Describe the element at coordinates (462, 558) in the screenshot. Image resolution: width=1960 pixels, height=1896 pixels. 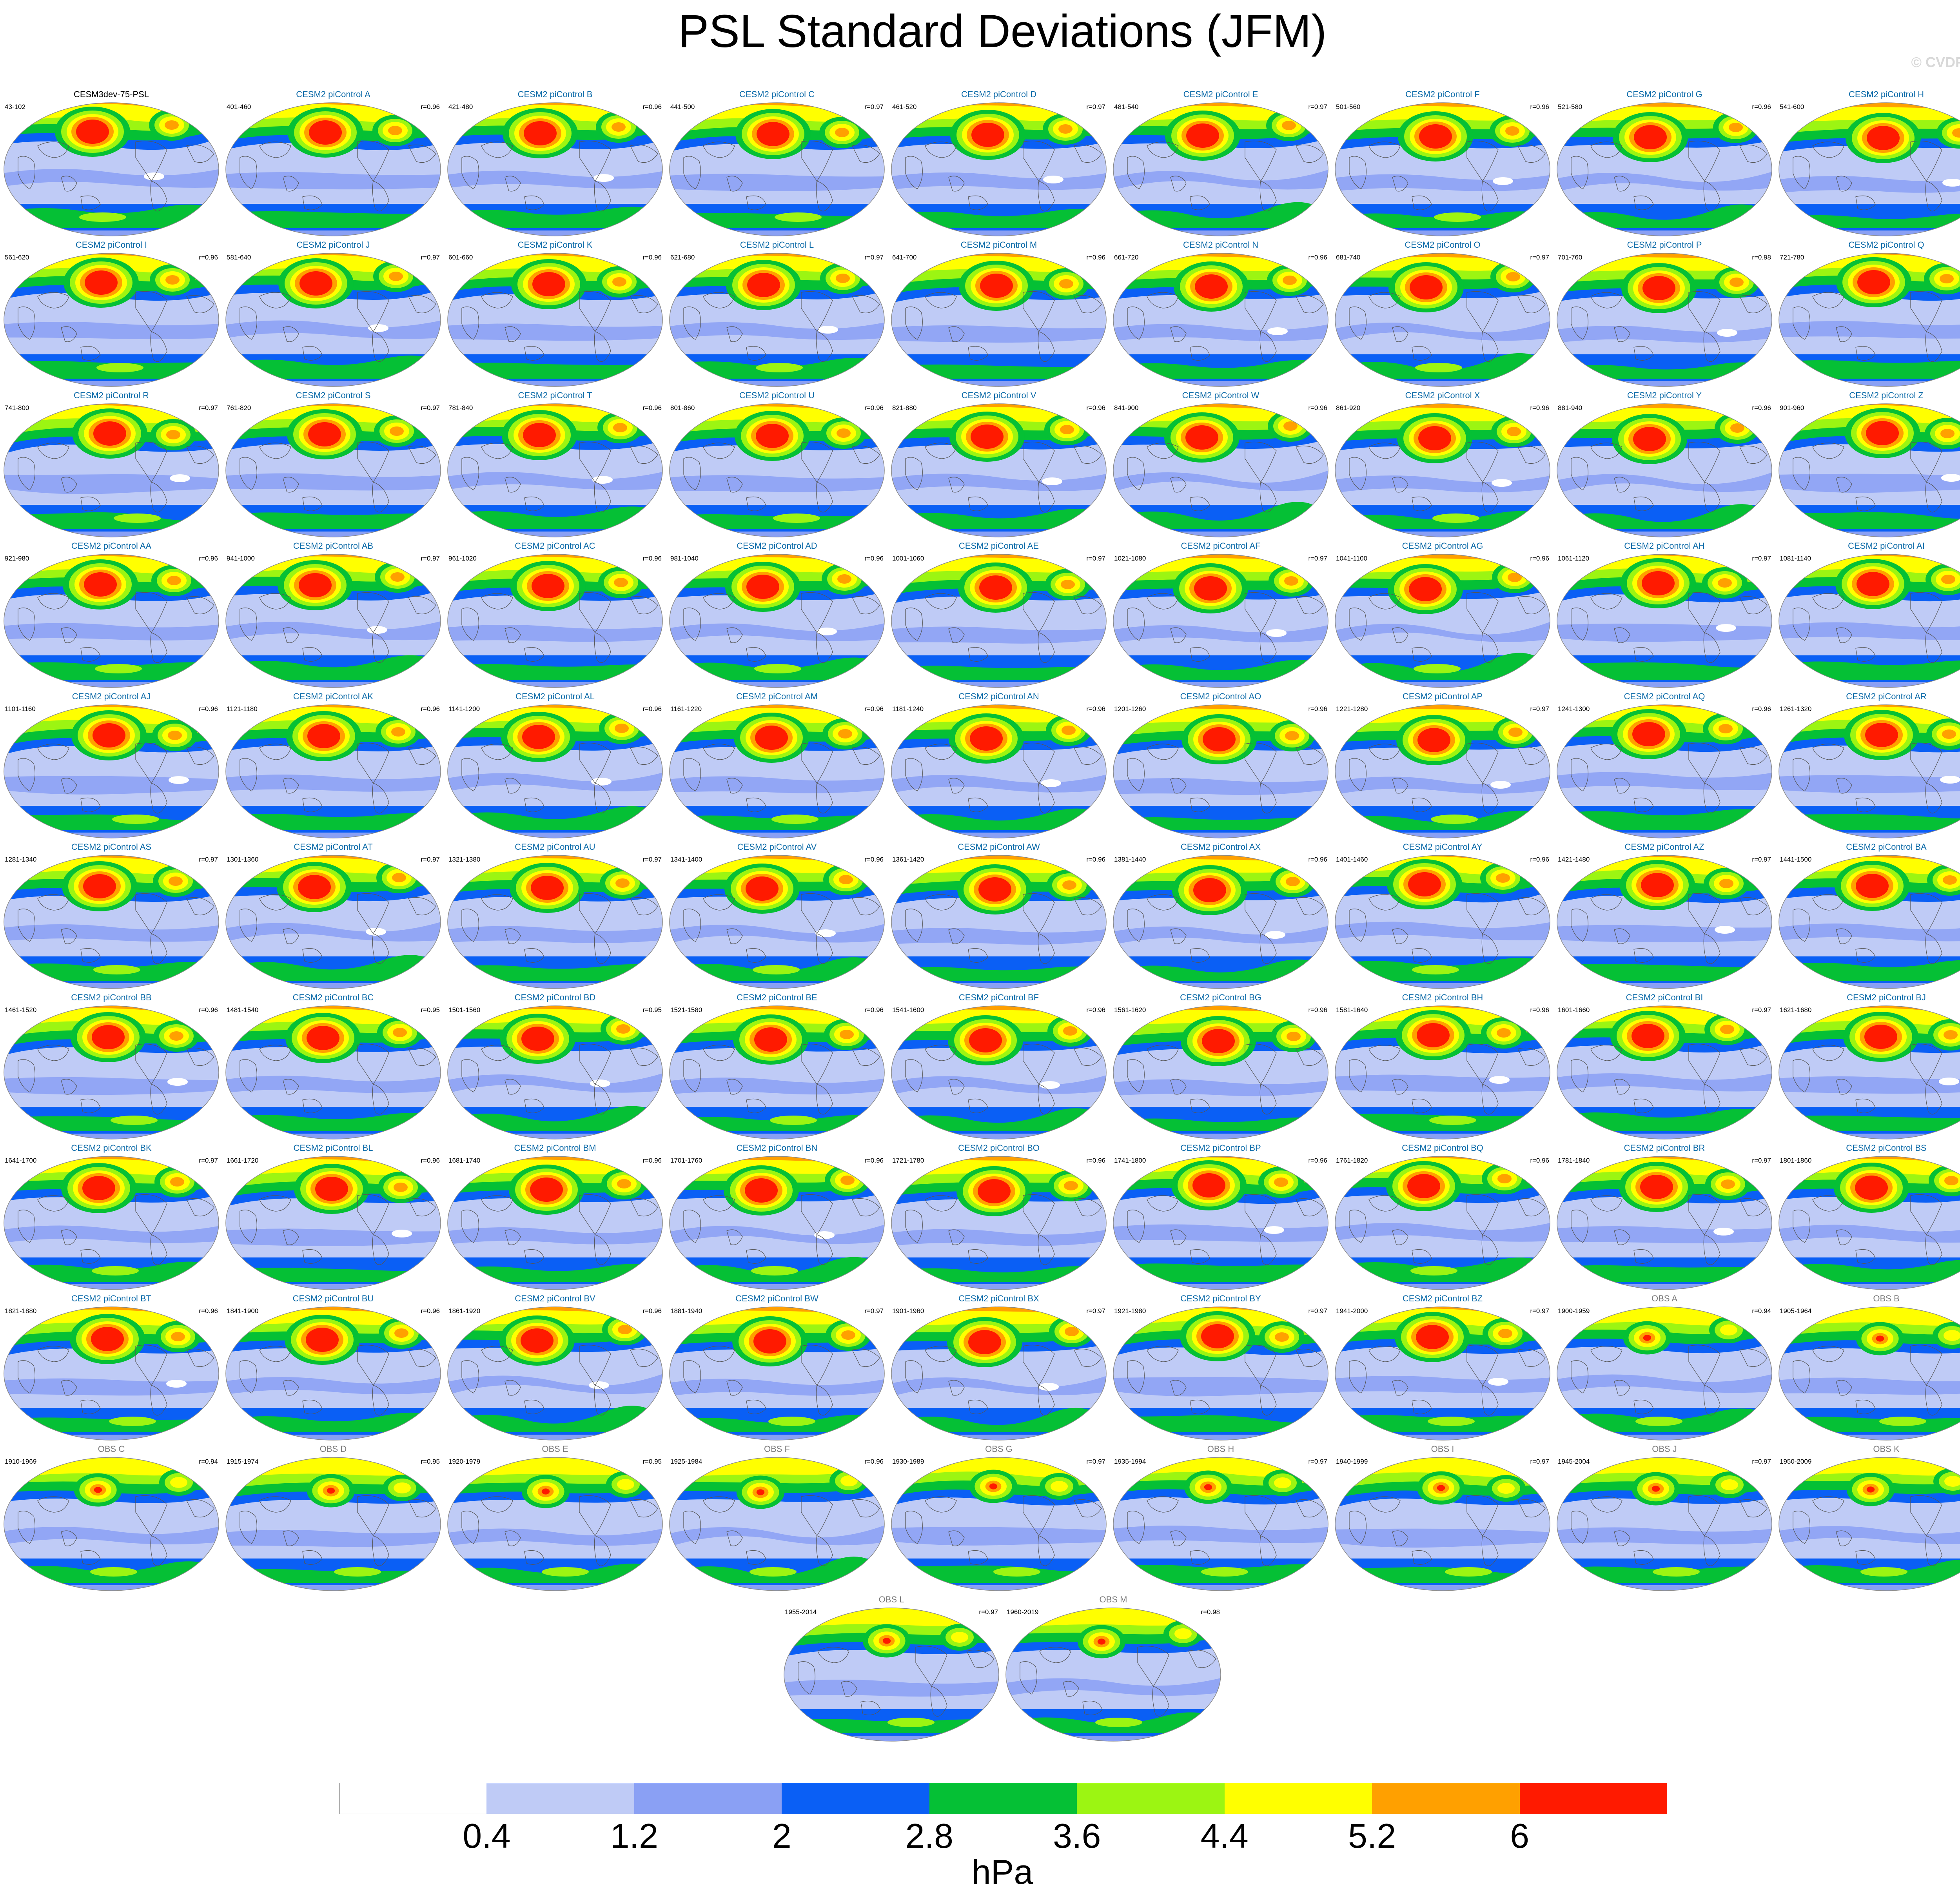
I see `panel-years: 961-1020` at that location.